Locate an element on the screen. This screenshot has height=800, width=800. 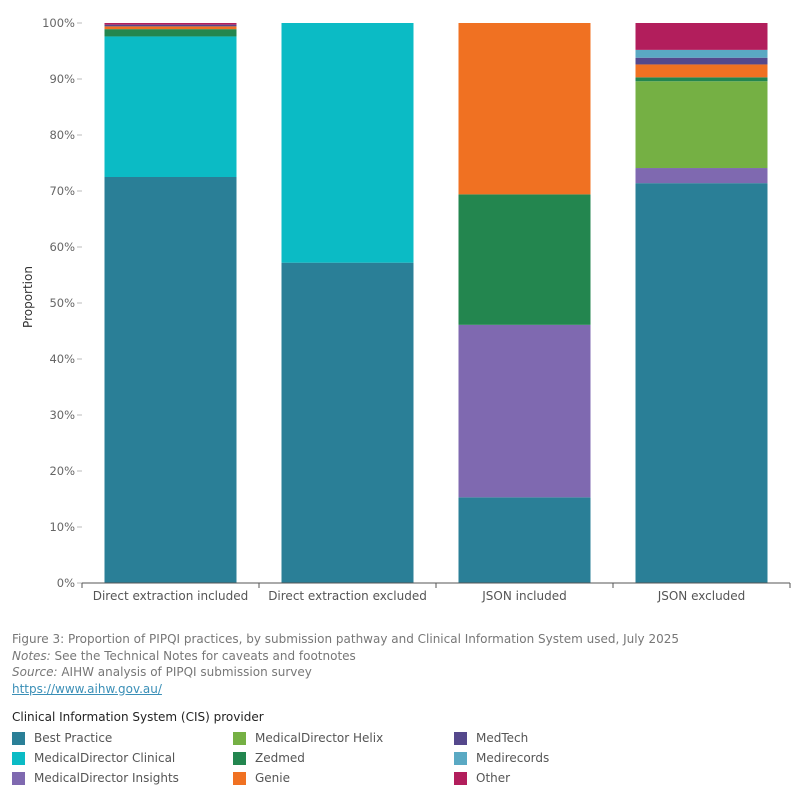
bar-segment: Other: 0.3% is located at coordinates (170, 24).